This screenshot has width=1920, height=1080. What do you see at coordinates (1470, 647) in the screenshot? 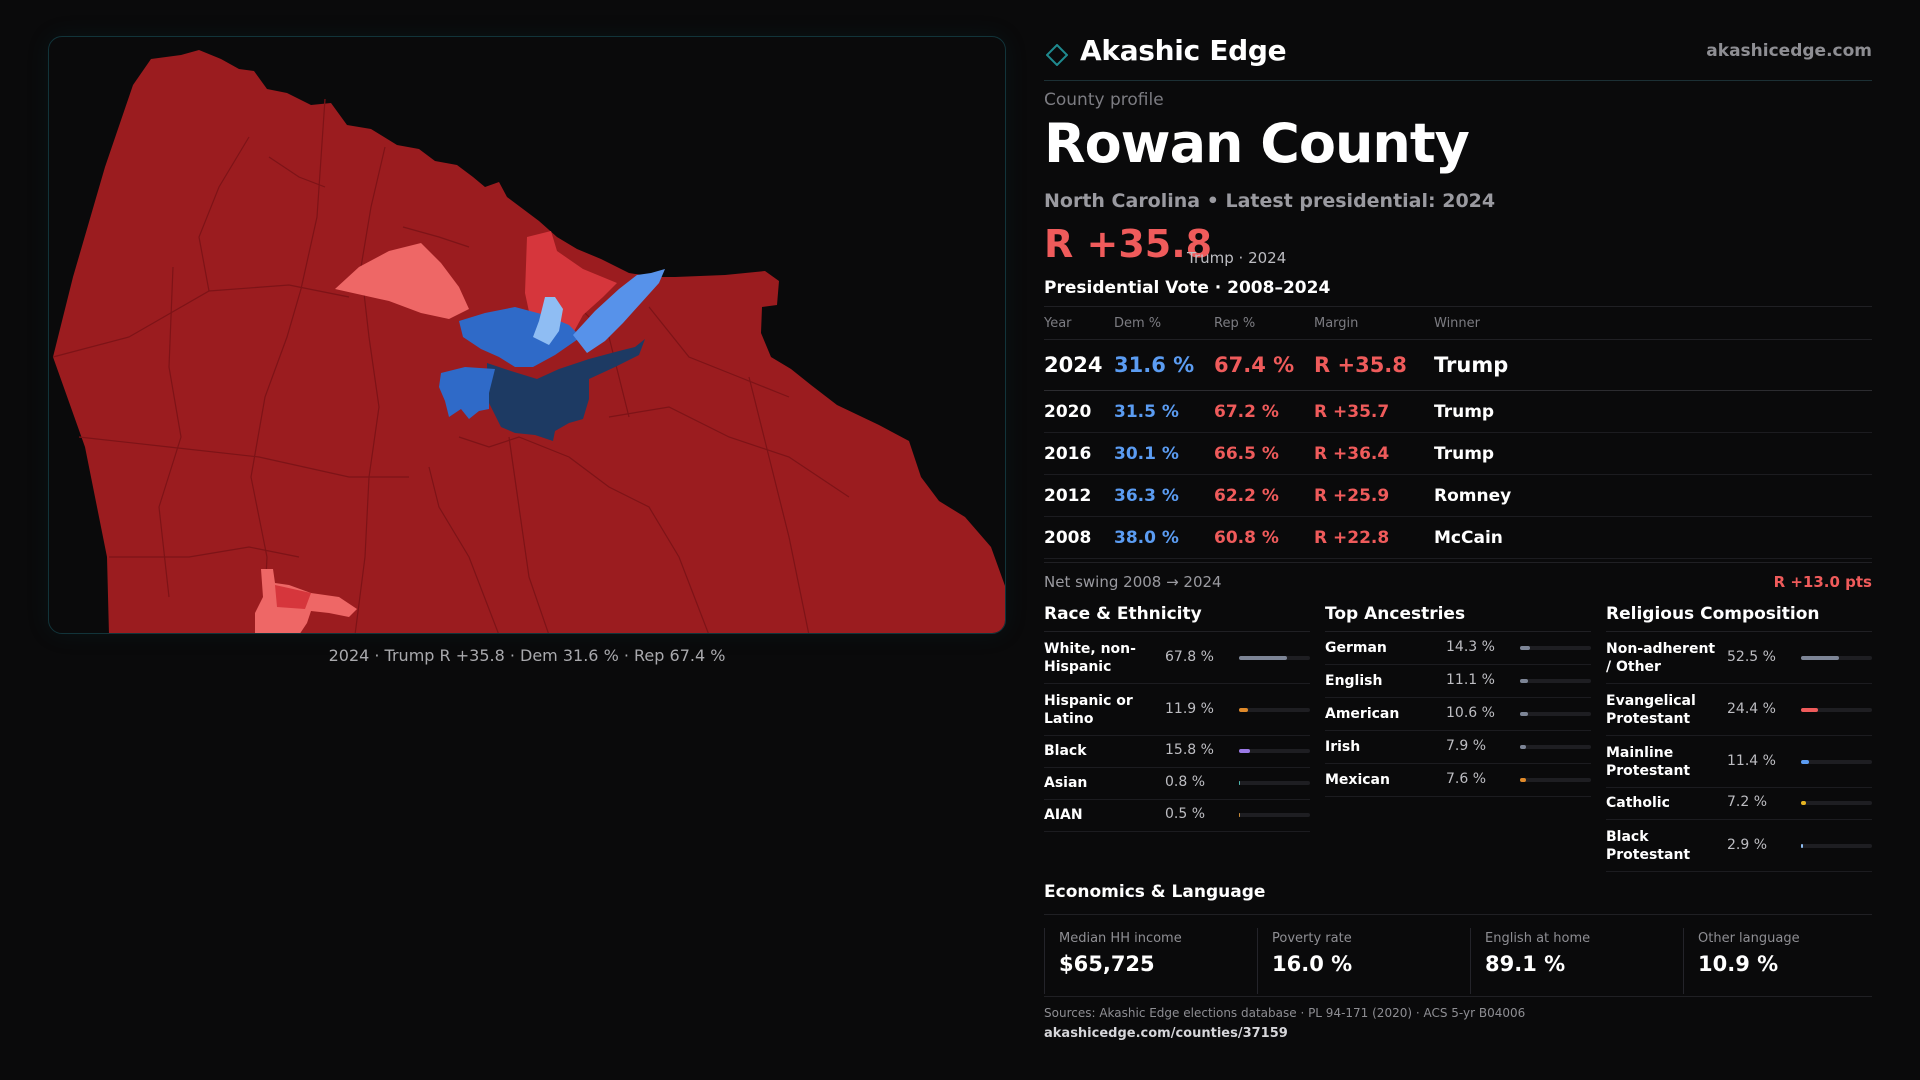
I see `item-percent: 14.3 %` at bounding box center [1470, 647].